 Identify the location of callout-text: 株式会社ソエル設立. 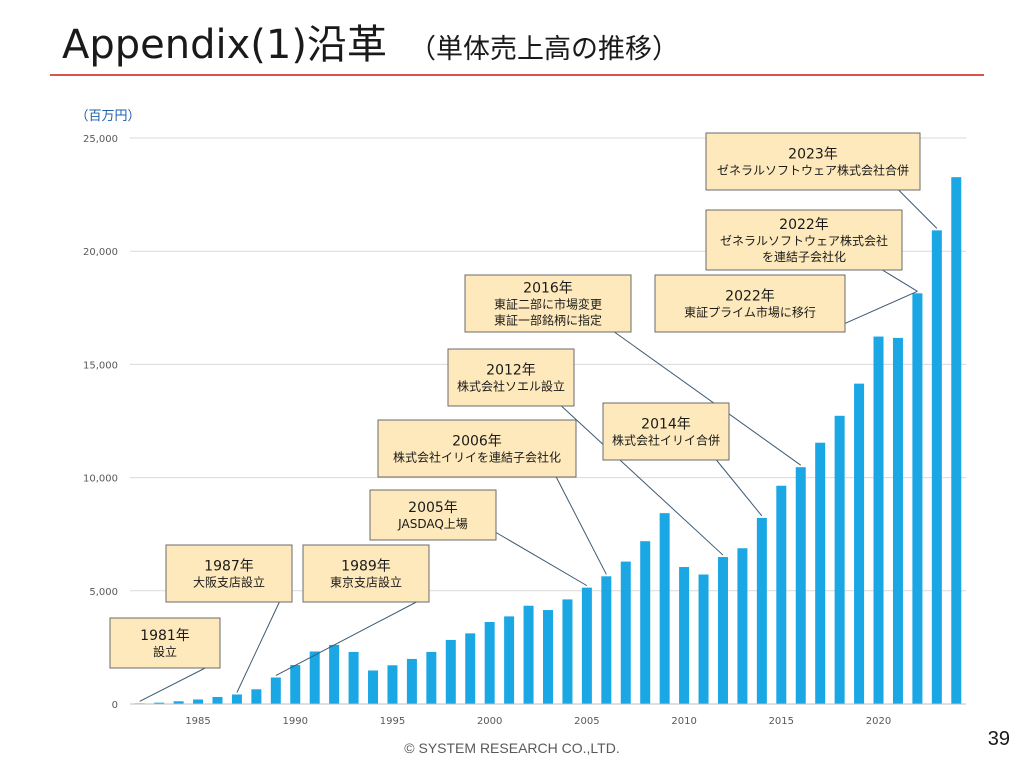
(511, 386).